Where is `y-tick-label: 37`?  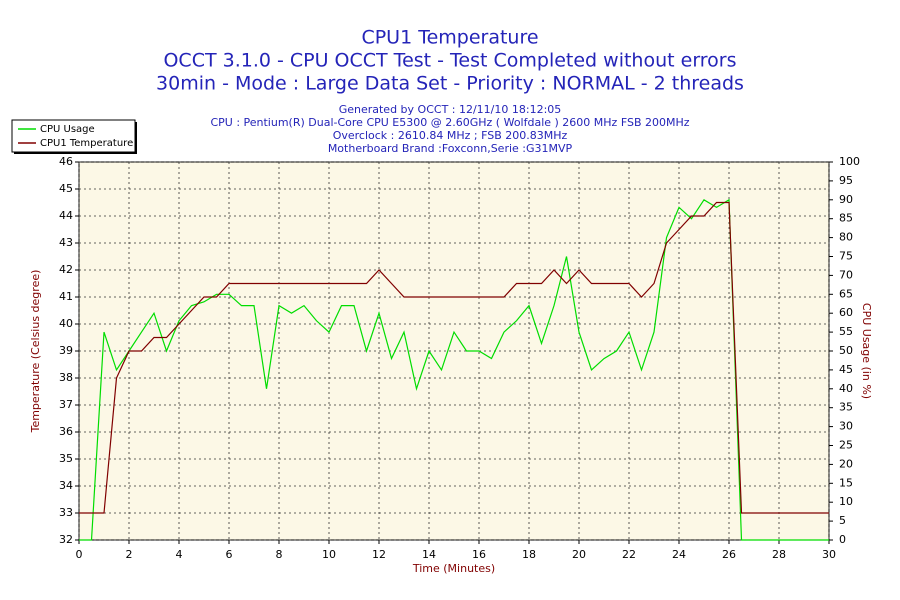 y-tick-label: 37 is located at coordinates (66, 404).